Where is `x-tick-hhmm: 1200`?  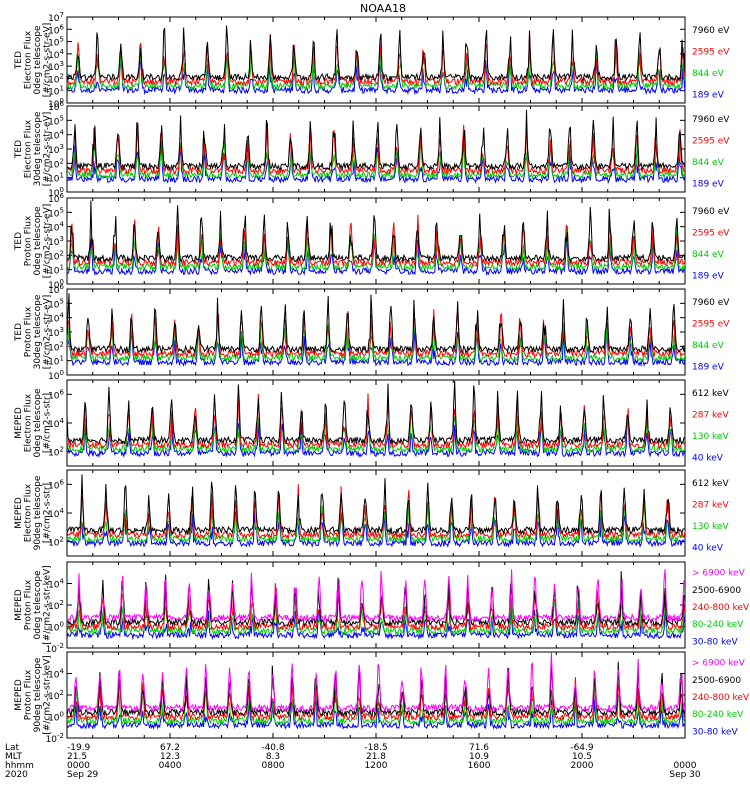 x-tick-hhmm: 1200 is located at coordinates (376, 766).